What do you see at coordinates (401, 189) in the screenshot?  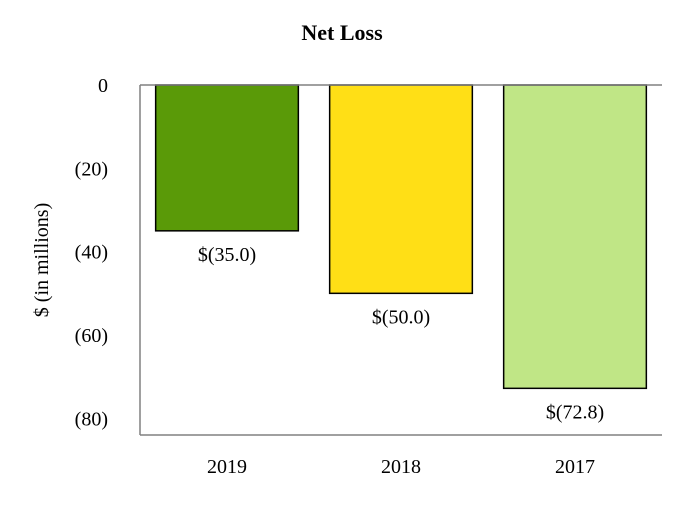 I see `bar-2018` at bounding box center [401, 189].